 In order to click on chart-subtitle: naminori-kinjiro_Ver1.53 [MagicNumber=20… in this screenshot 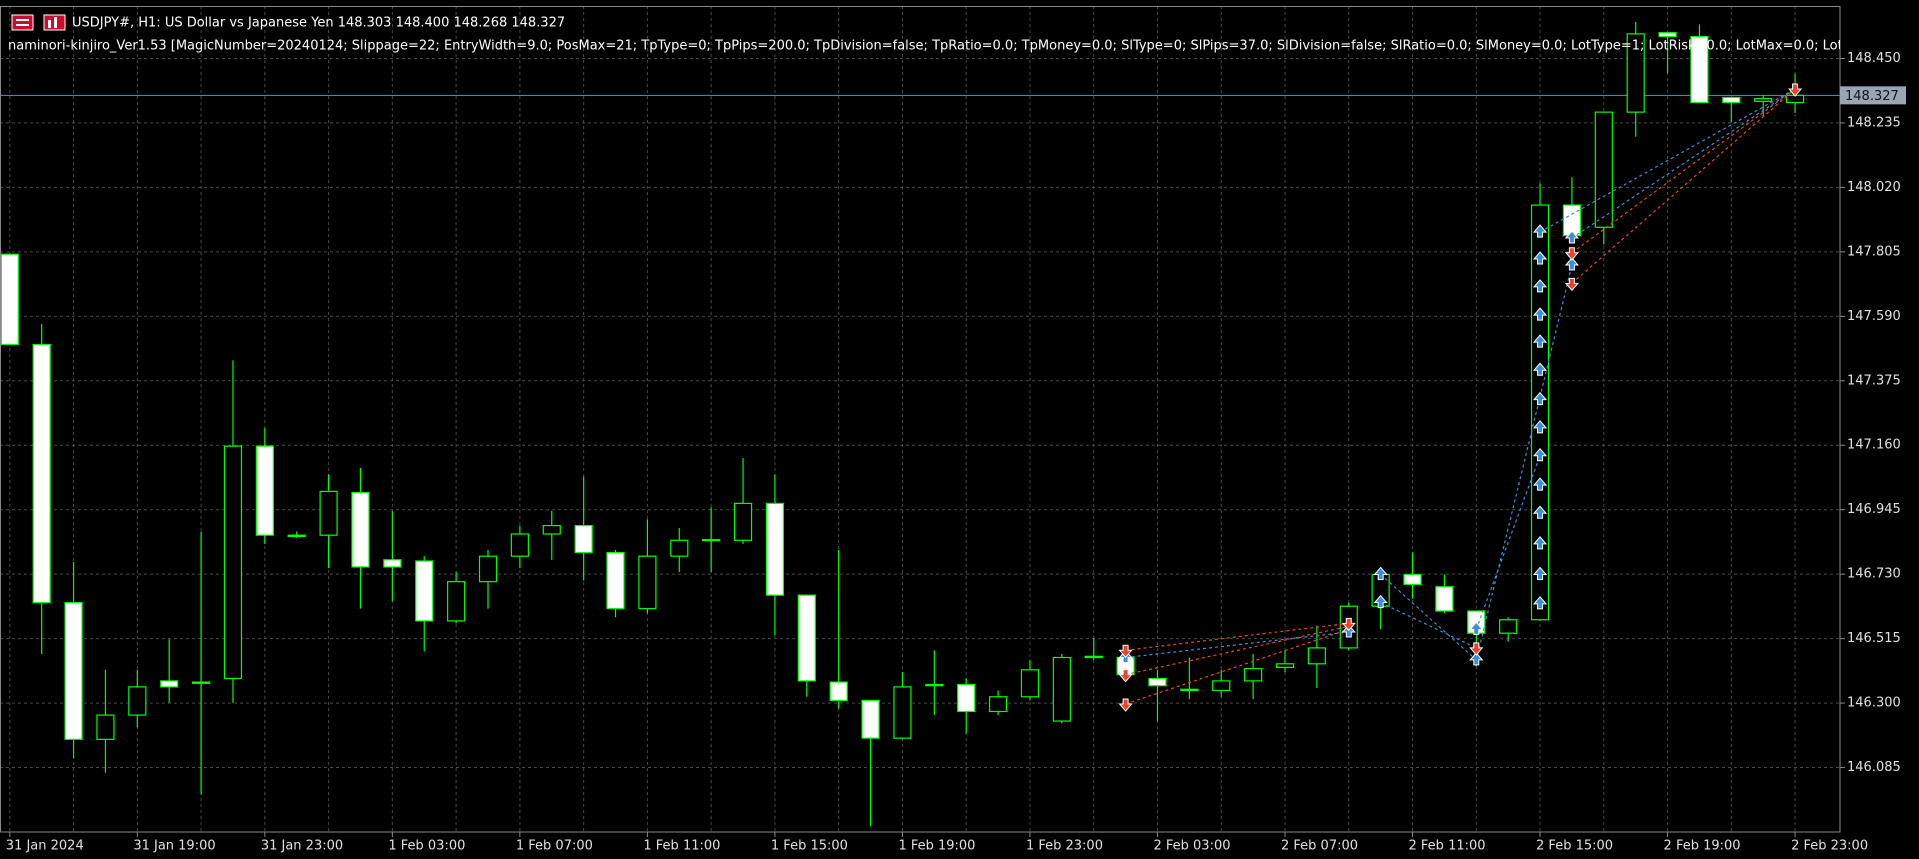, I will do `click(963, 46)`.